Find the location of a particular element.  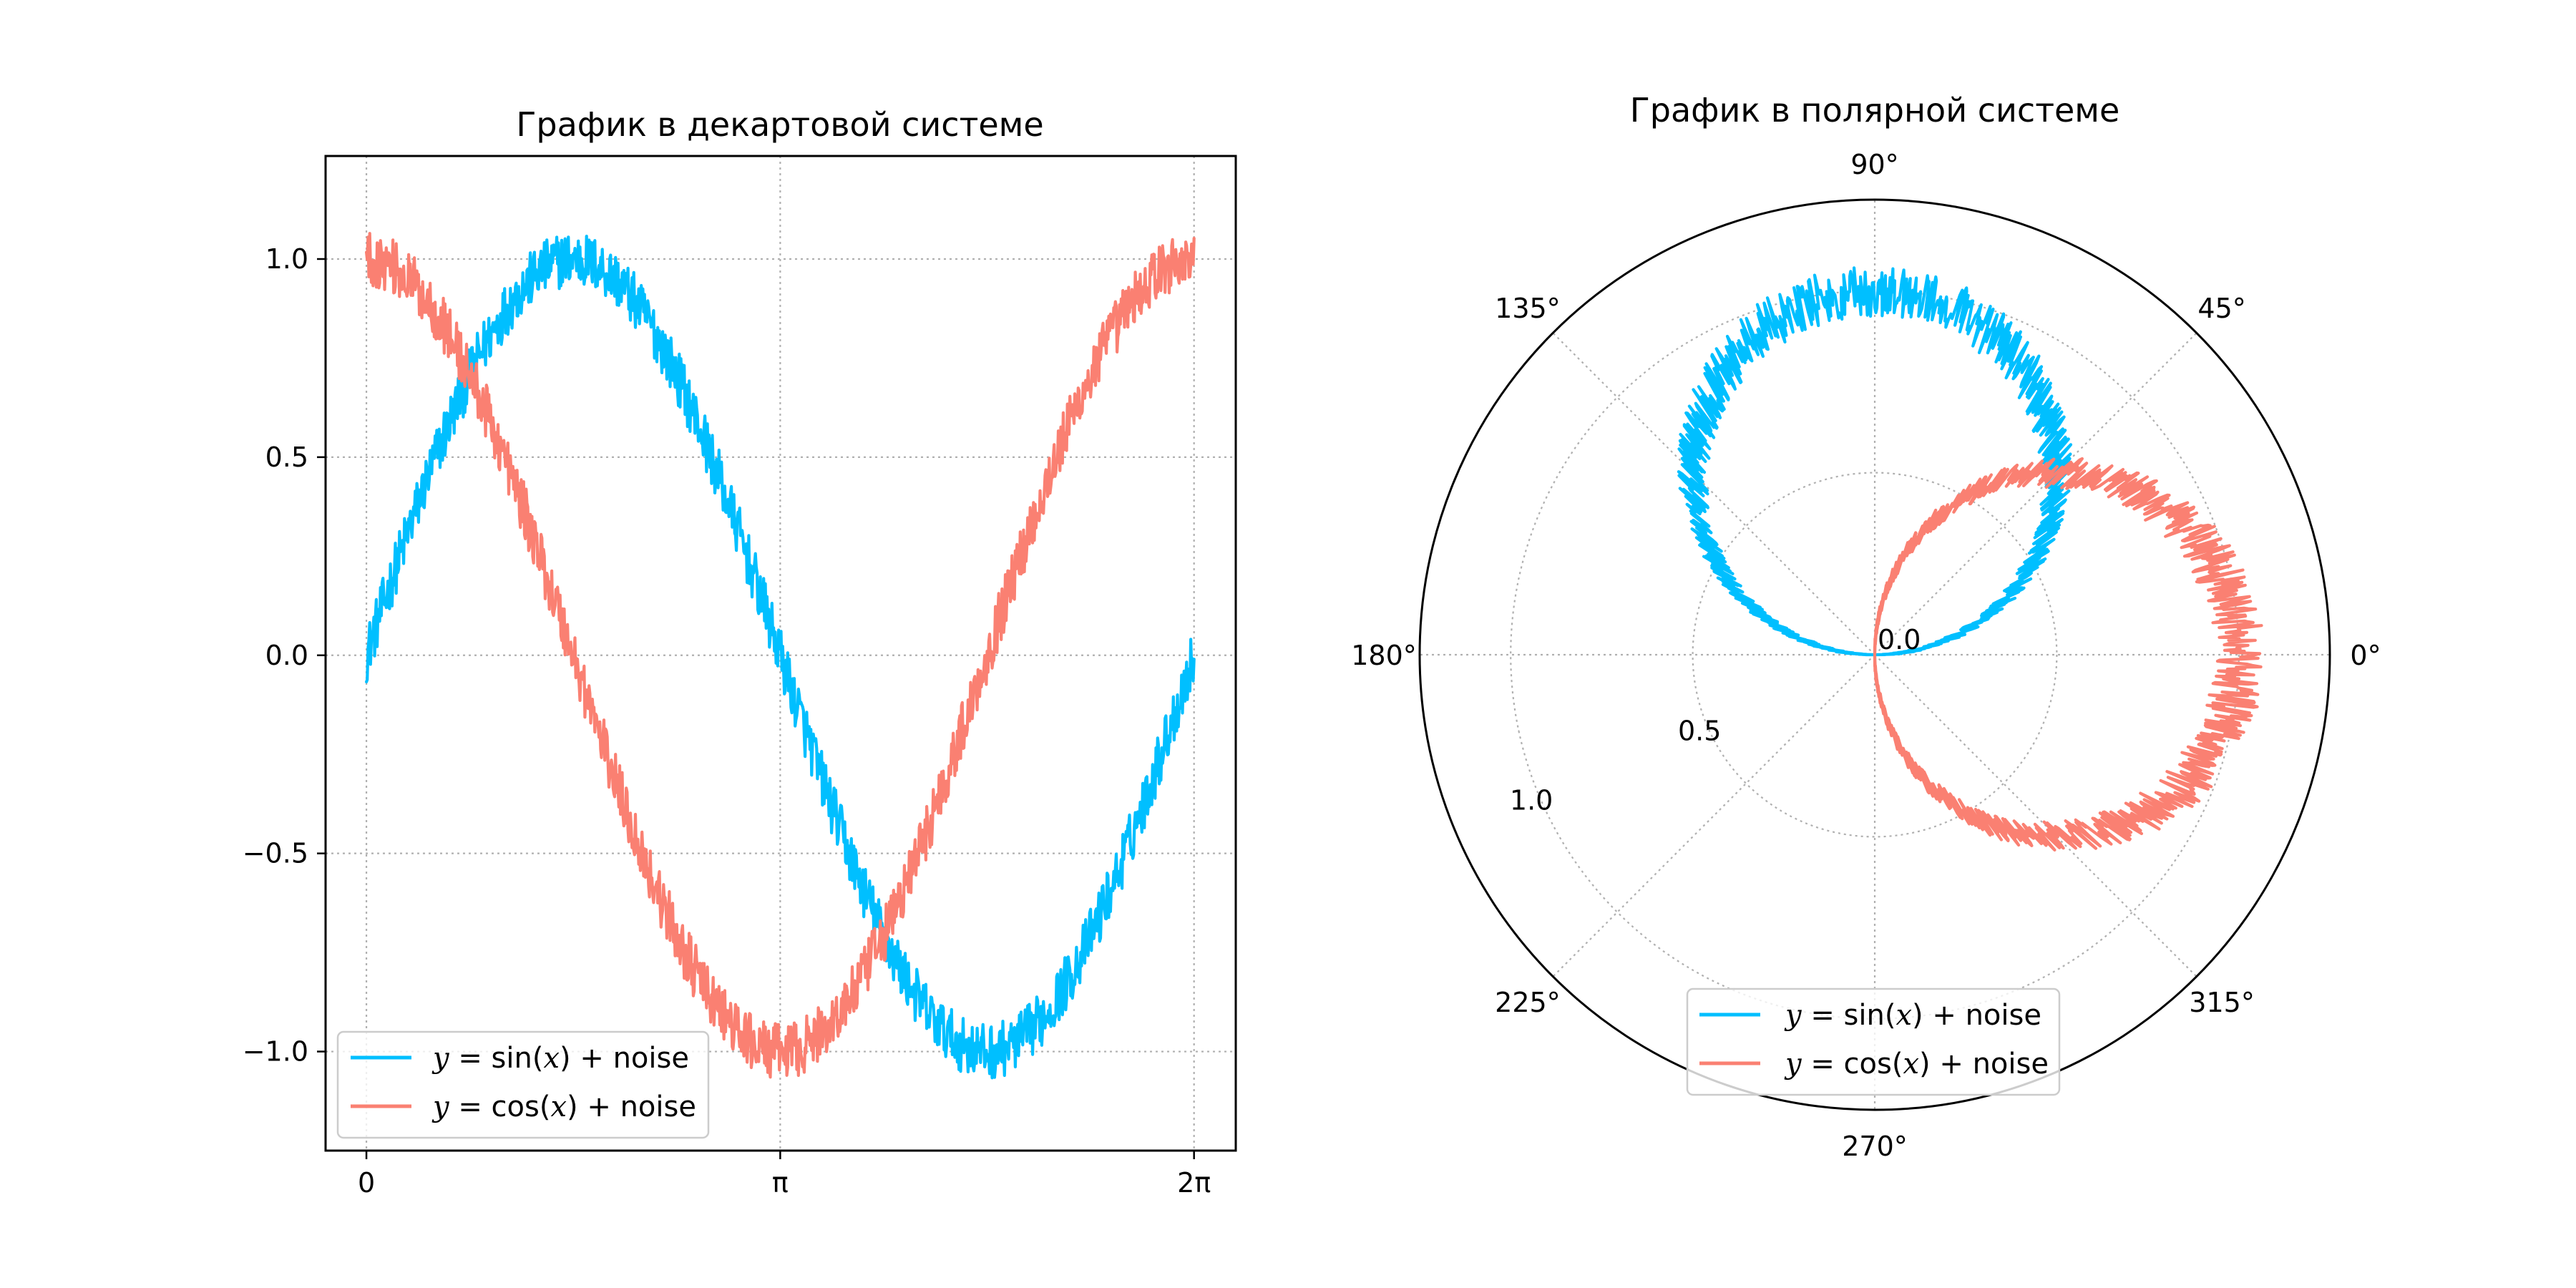

polar-r-tick-label: 1.0 is located at coordinates (1531, 800).